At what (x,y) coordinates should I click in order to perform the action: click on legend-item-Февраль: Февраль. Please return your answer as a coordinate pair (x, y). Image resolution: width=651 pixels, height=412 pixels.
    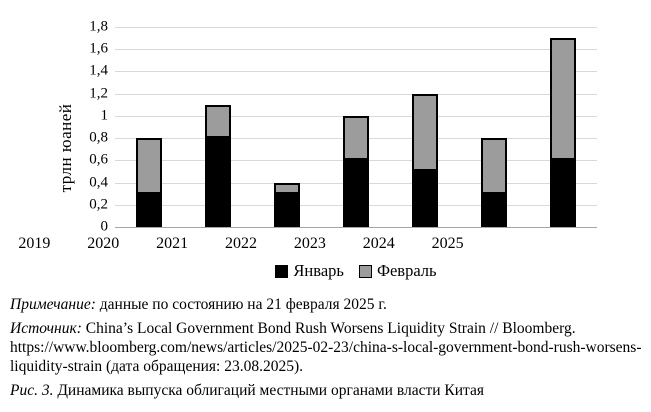
    Looking at the image, I should click on (397, 271).